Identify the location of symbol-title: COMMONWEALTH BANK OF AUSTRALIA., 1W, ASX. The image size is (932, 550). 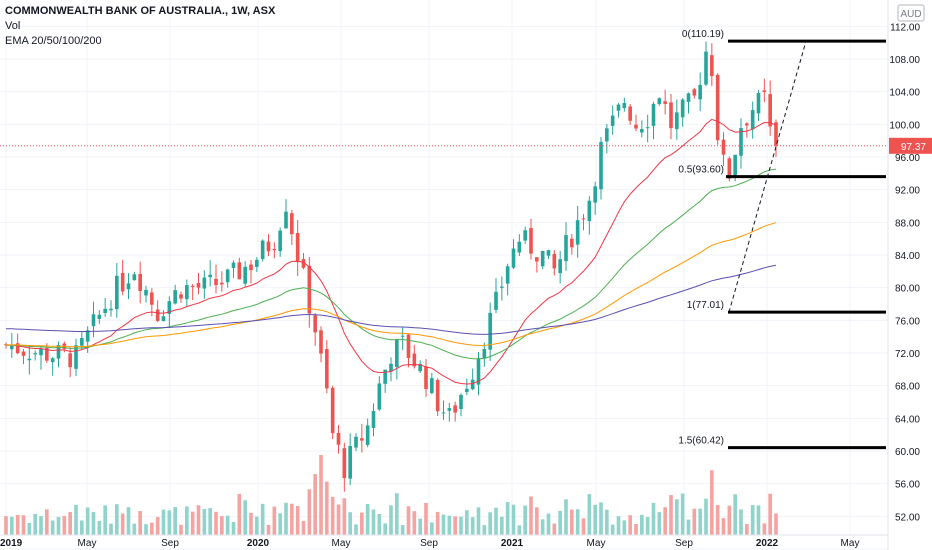
(140, 11).